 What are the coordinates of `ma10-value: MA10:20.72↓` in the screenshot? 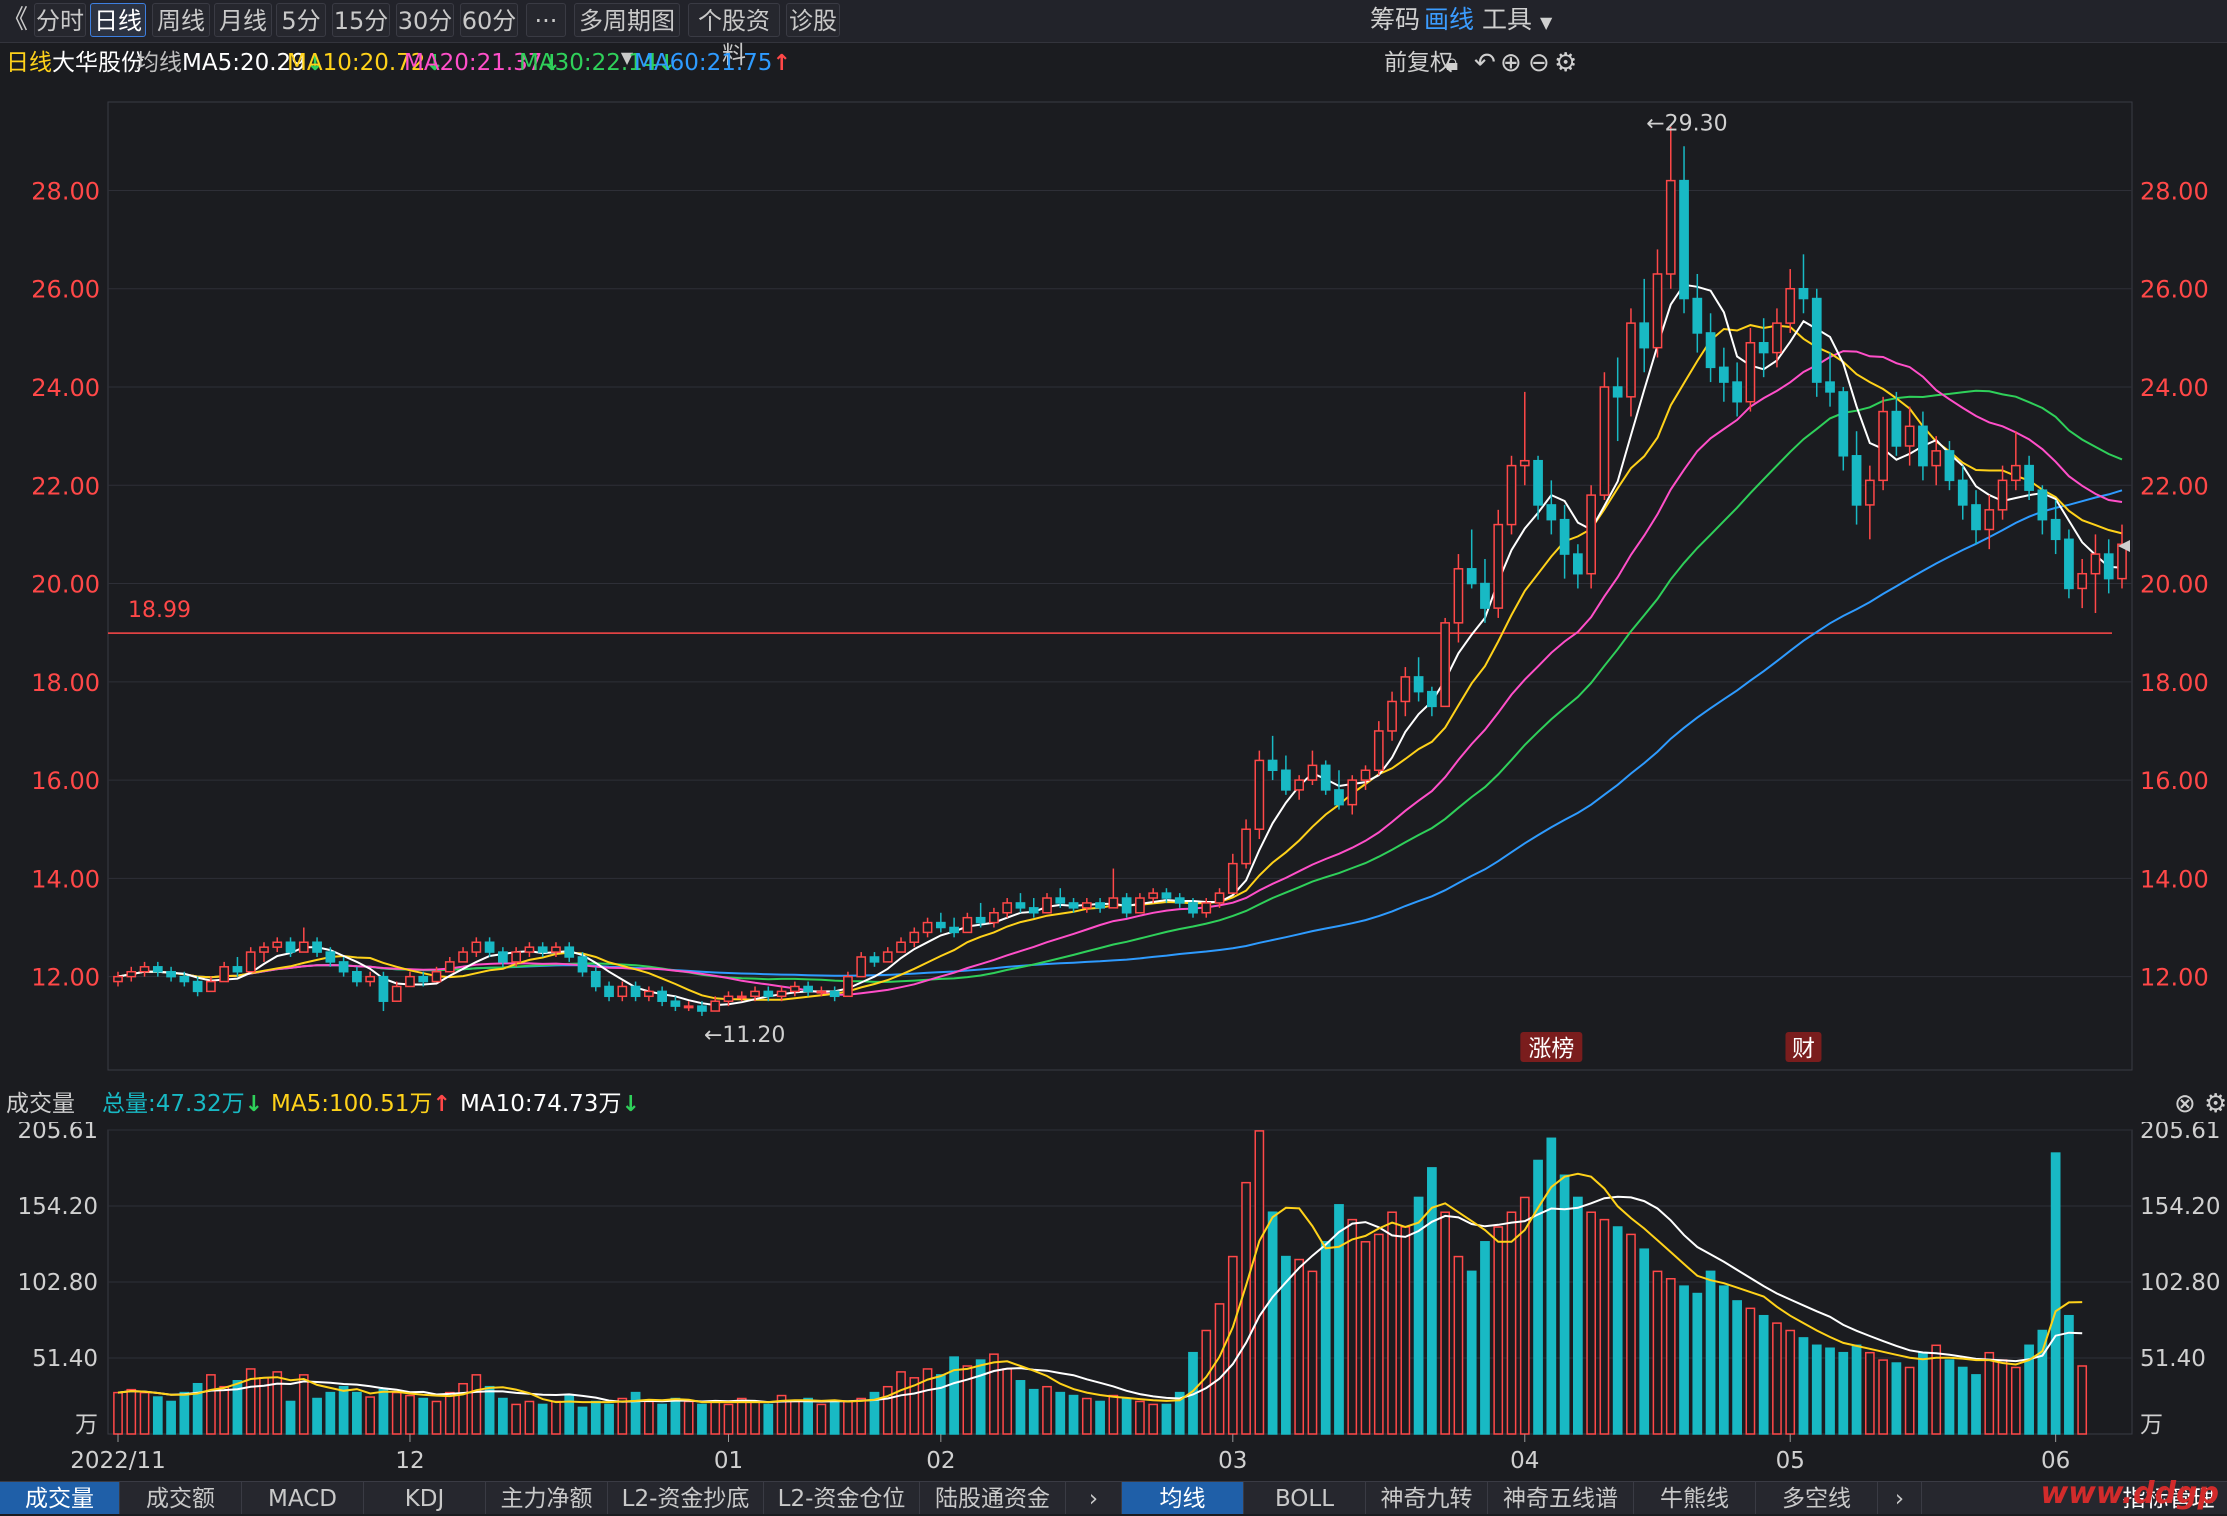 It's located at (365, 63).